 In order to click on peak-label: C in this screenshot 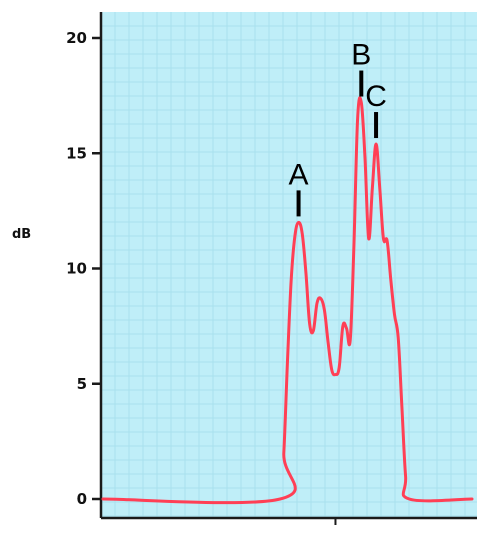, I will do `click(376, 96)`.